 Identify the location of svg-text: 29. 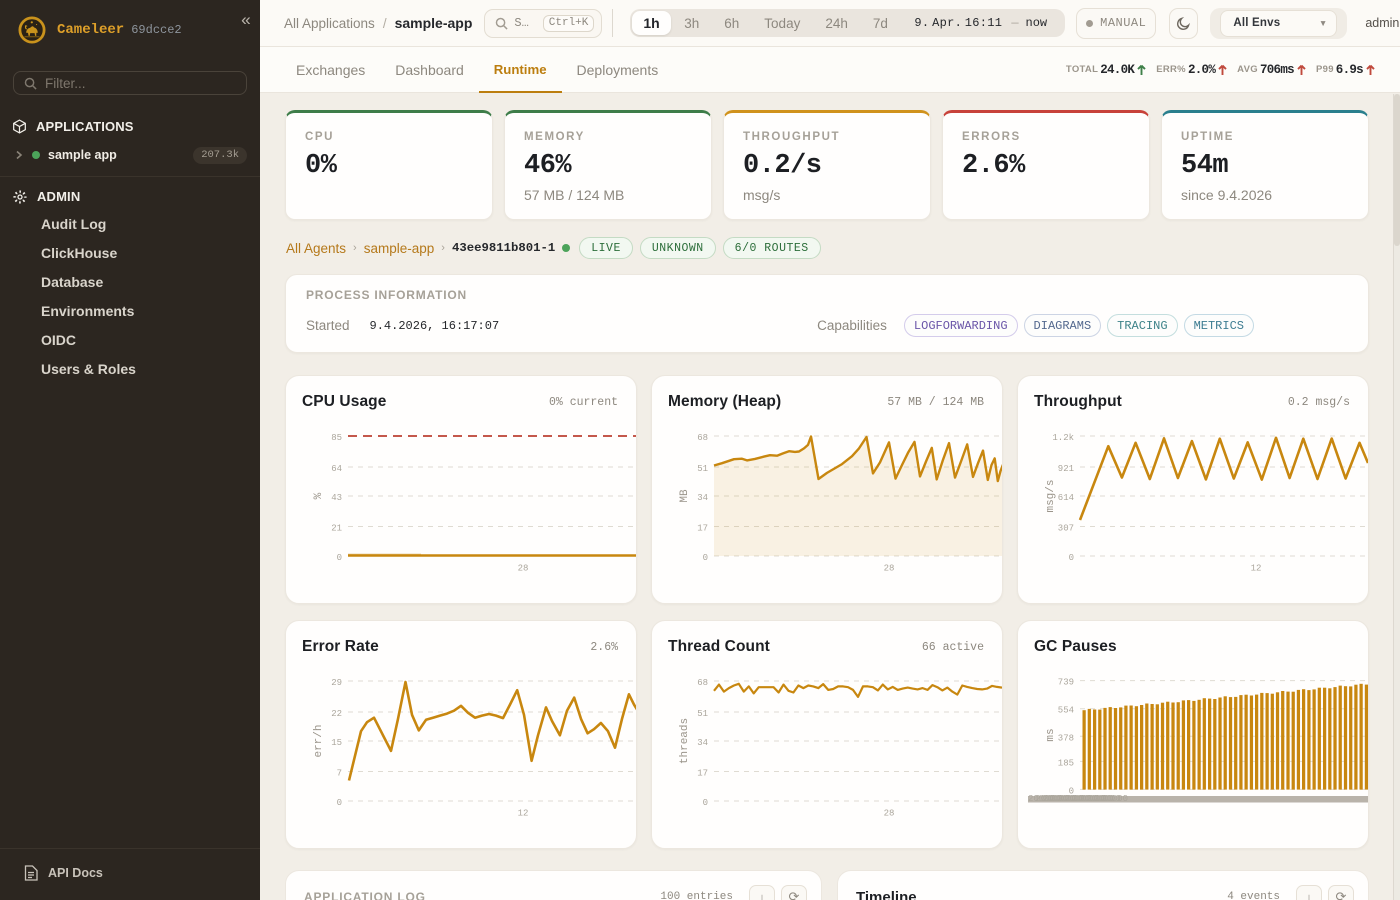
(336, 683).